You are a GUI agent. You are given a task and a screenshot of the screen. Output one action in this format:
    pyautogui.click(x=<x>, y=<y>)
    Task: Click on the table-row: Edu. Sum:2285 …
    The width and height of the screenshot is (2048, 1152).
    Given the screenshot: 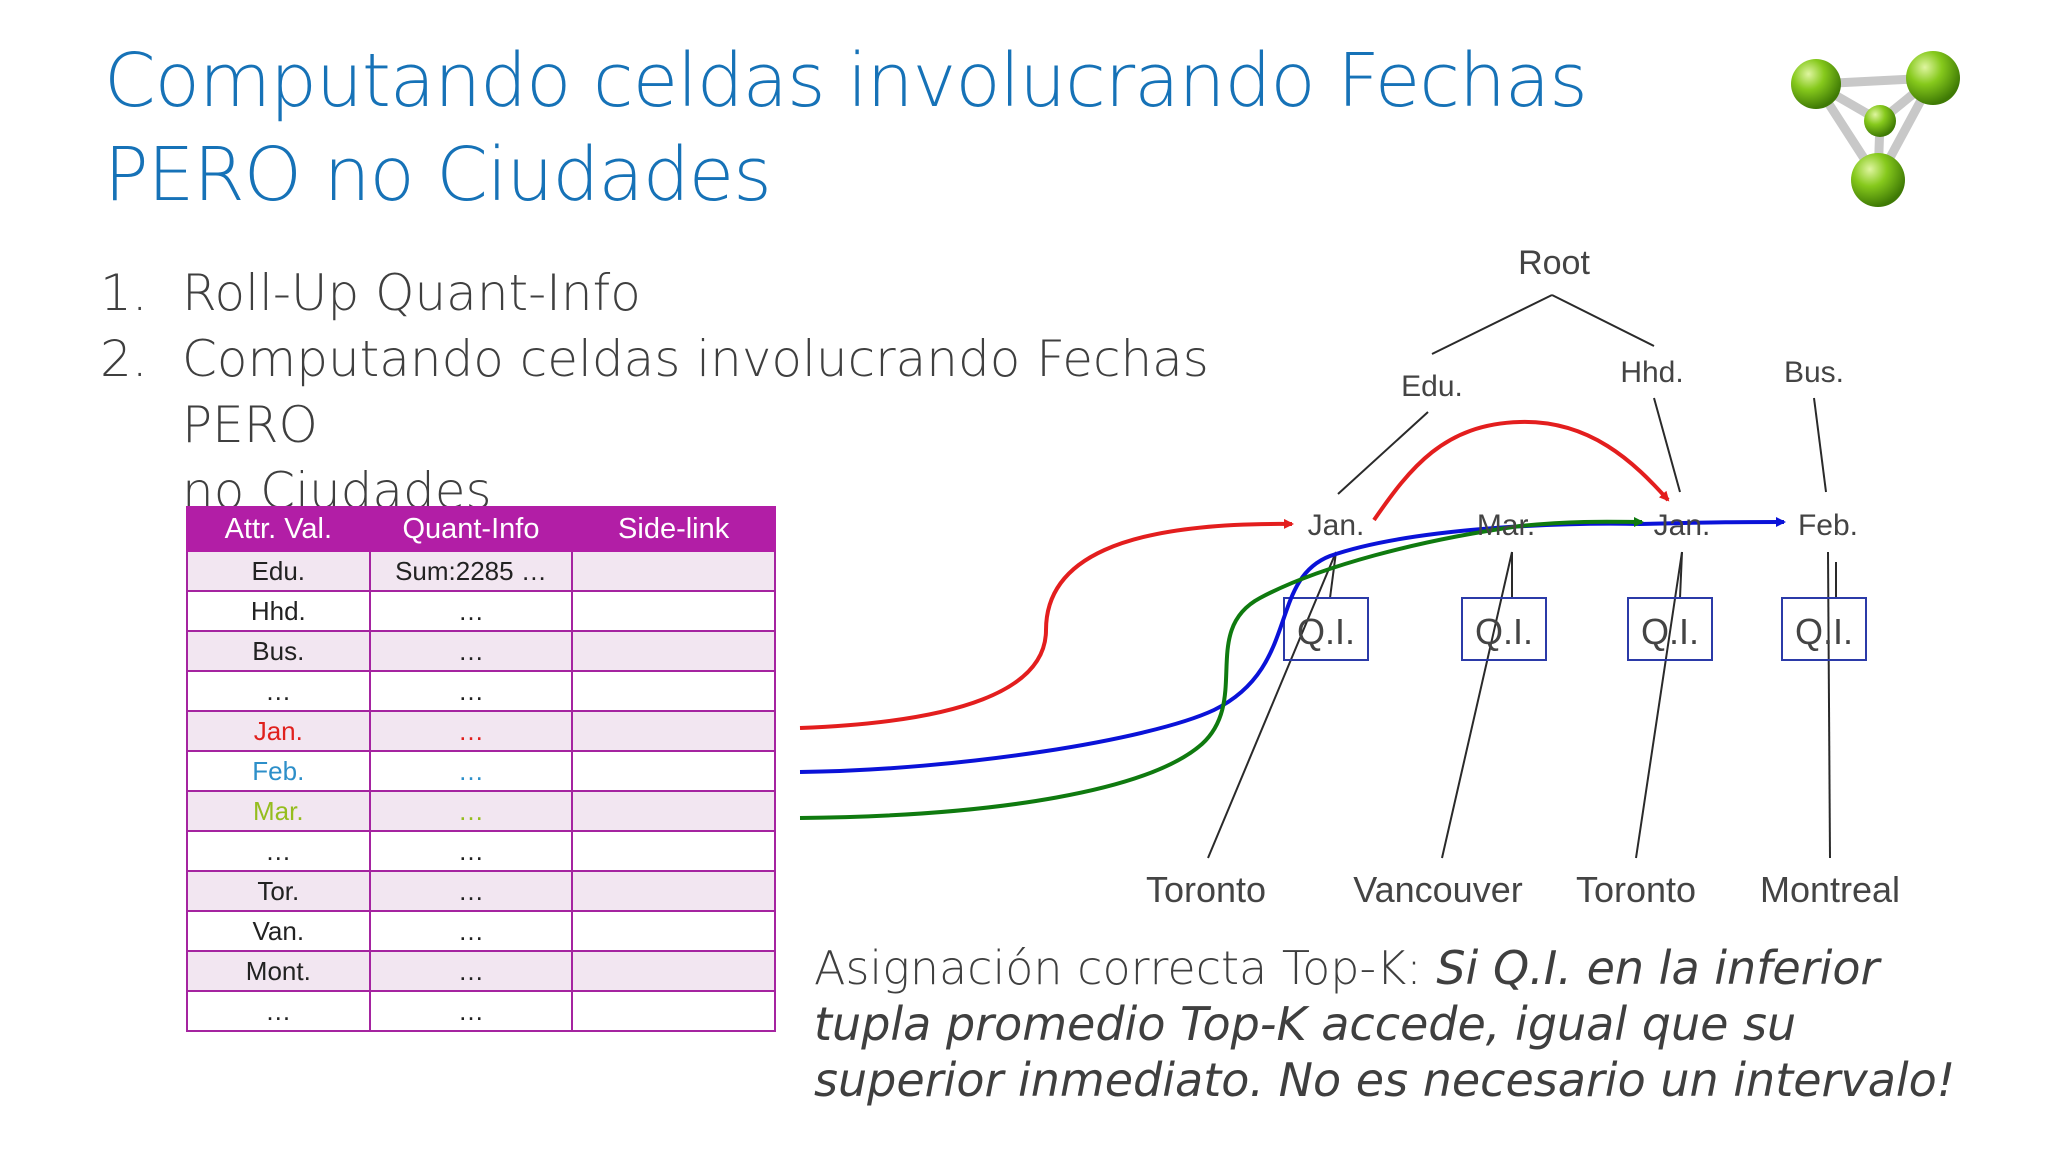 What is the action you would take?
    pyautogui.click(x=481, y=571)
    